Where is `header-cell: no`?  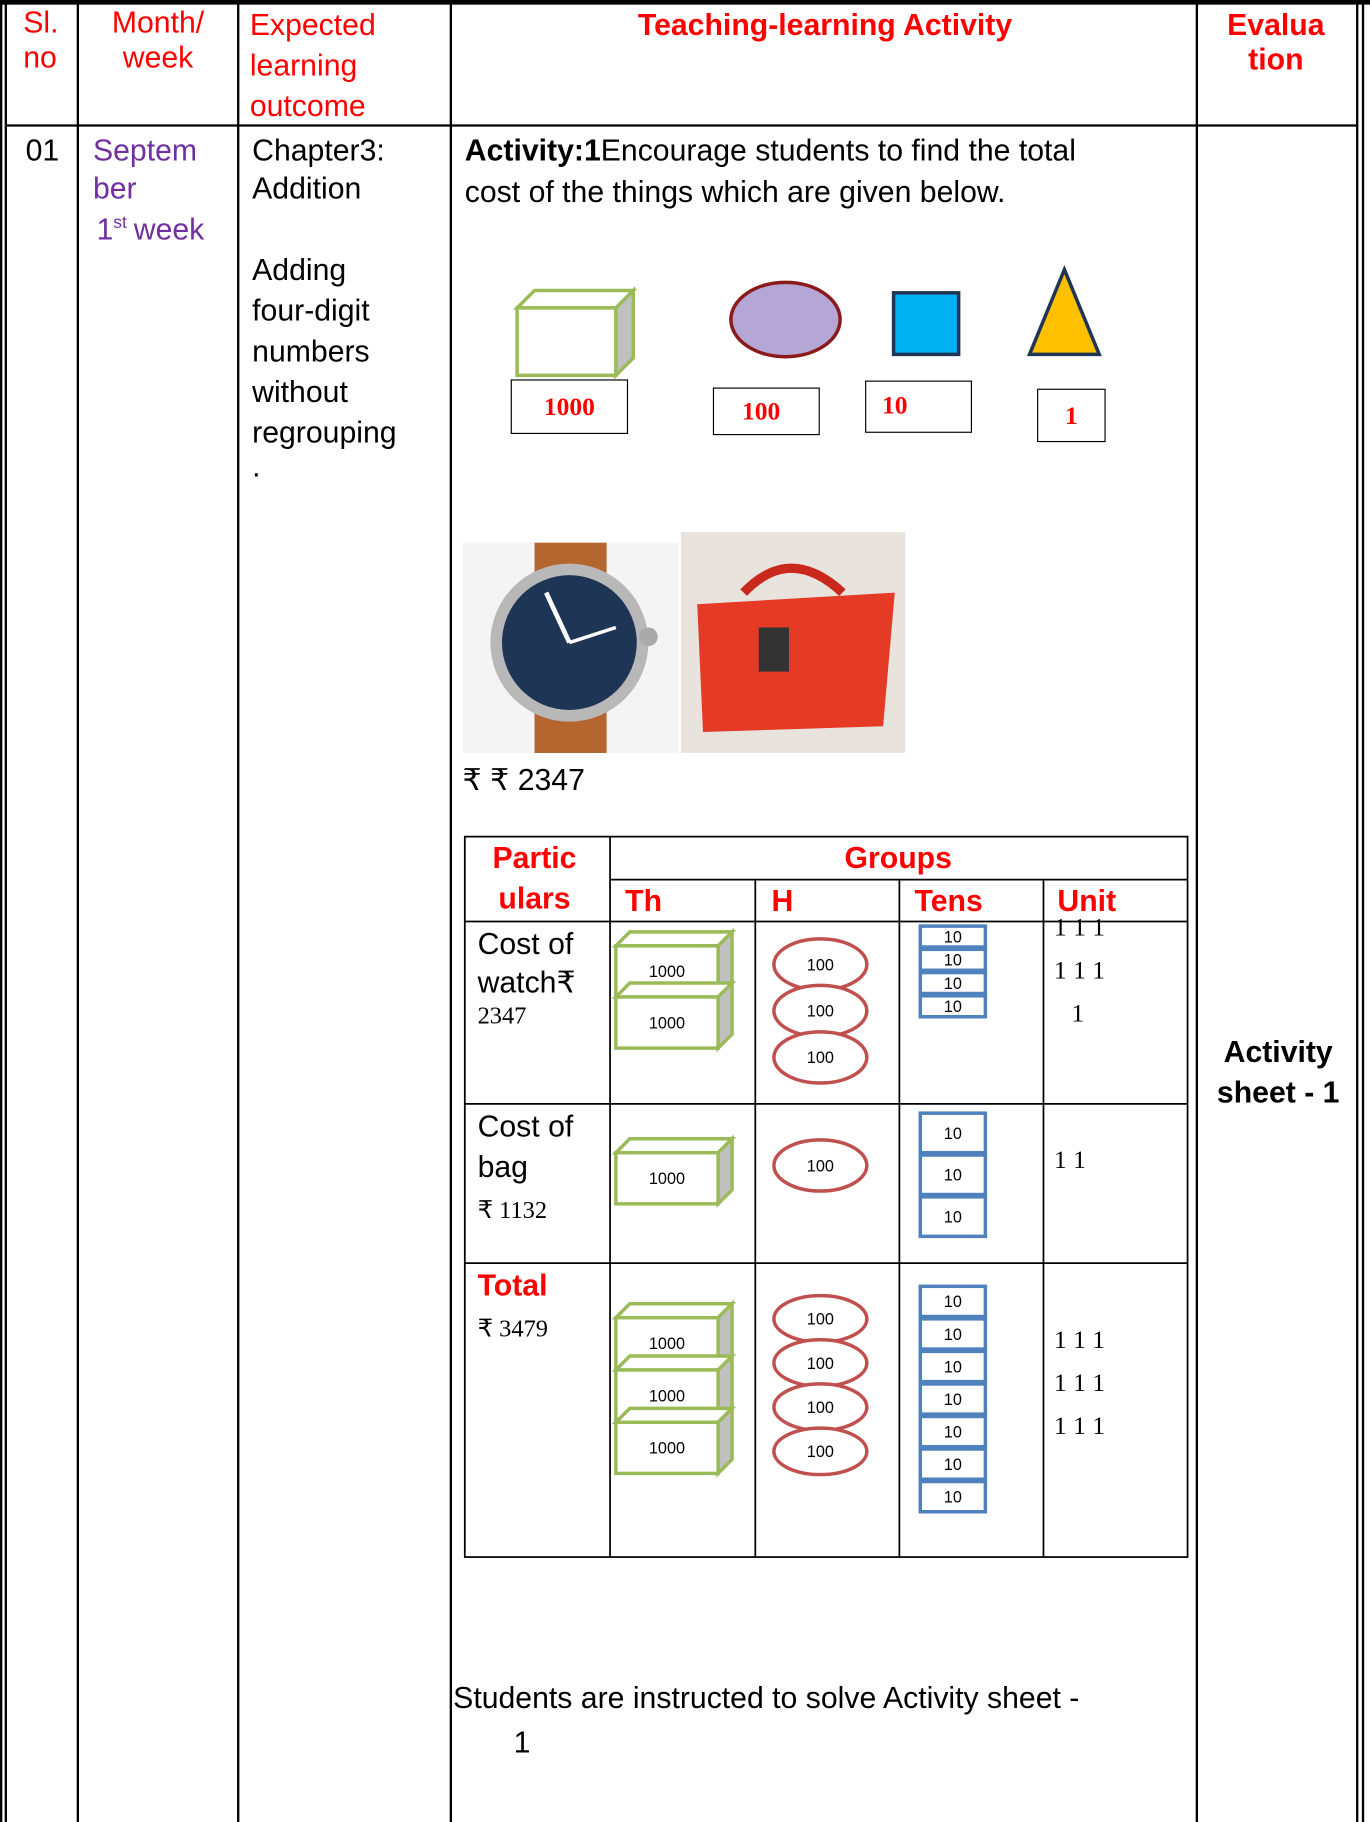 header-cell: no is located at coordinates (40, 57).